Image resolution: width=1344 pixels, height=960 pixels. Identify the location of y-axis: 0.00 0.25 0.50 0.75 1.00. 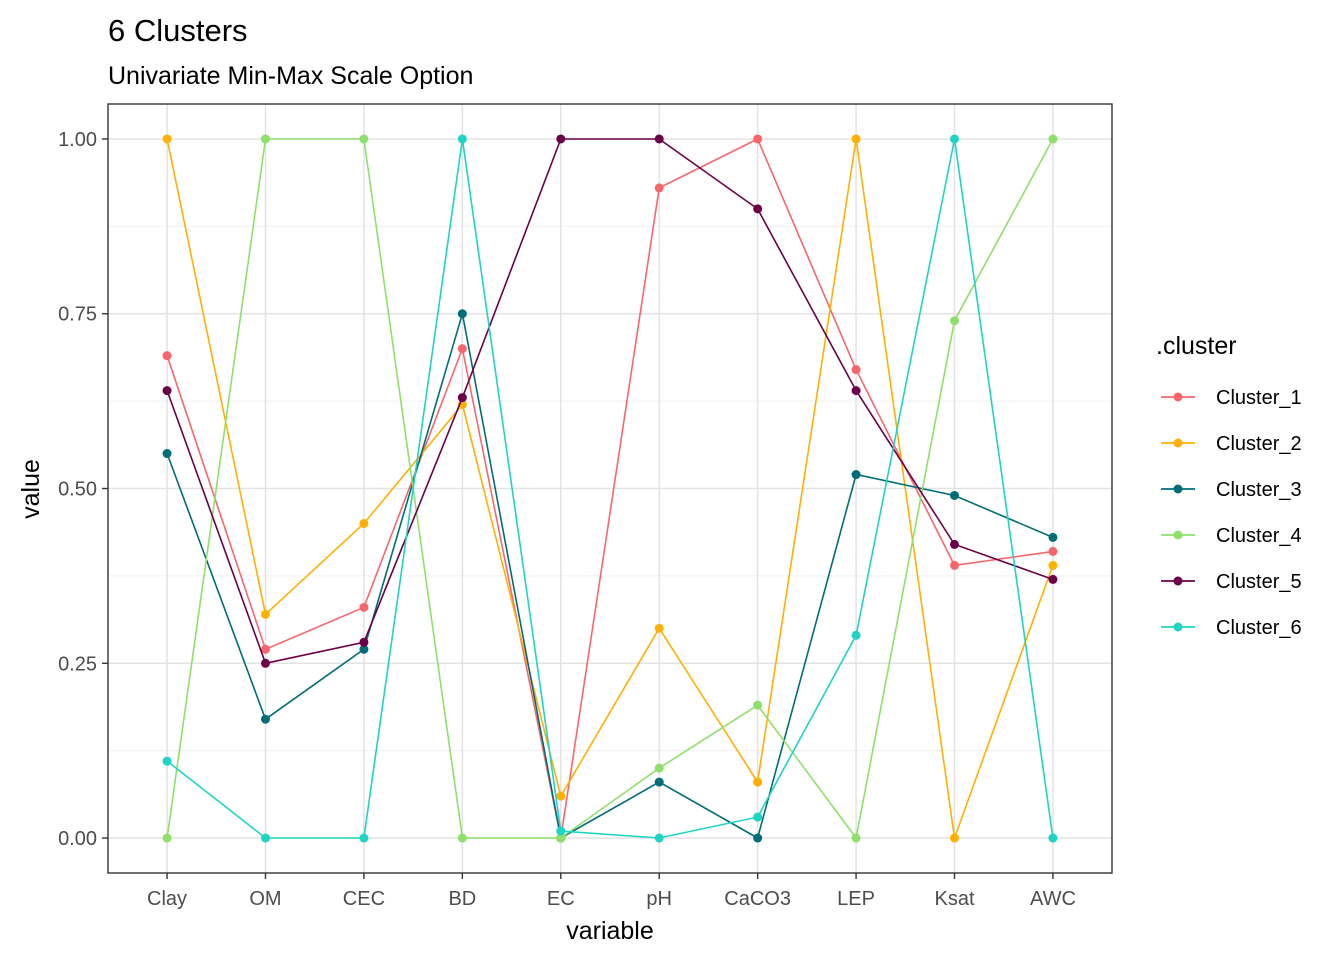
(83, 489).